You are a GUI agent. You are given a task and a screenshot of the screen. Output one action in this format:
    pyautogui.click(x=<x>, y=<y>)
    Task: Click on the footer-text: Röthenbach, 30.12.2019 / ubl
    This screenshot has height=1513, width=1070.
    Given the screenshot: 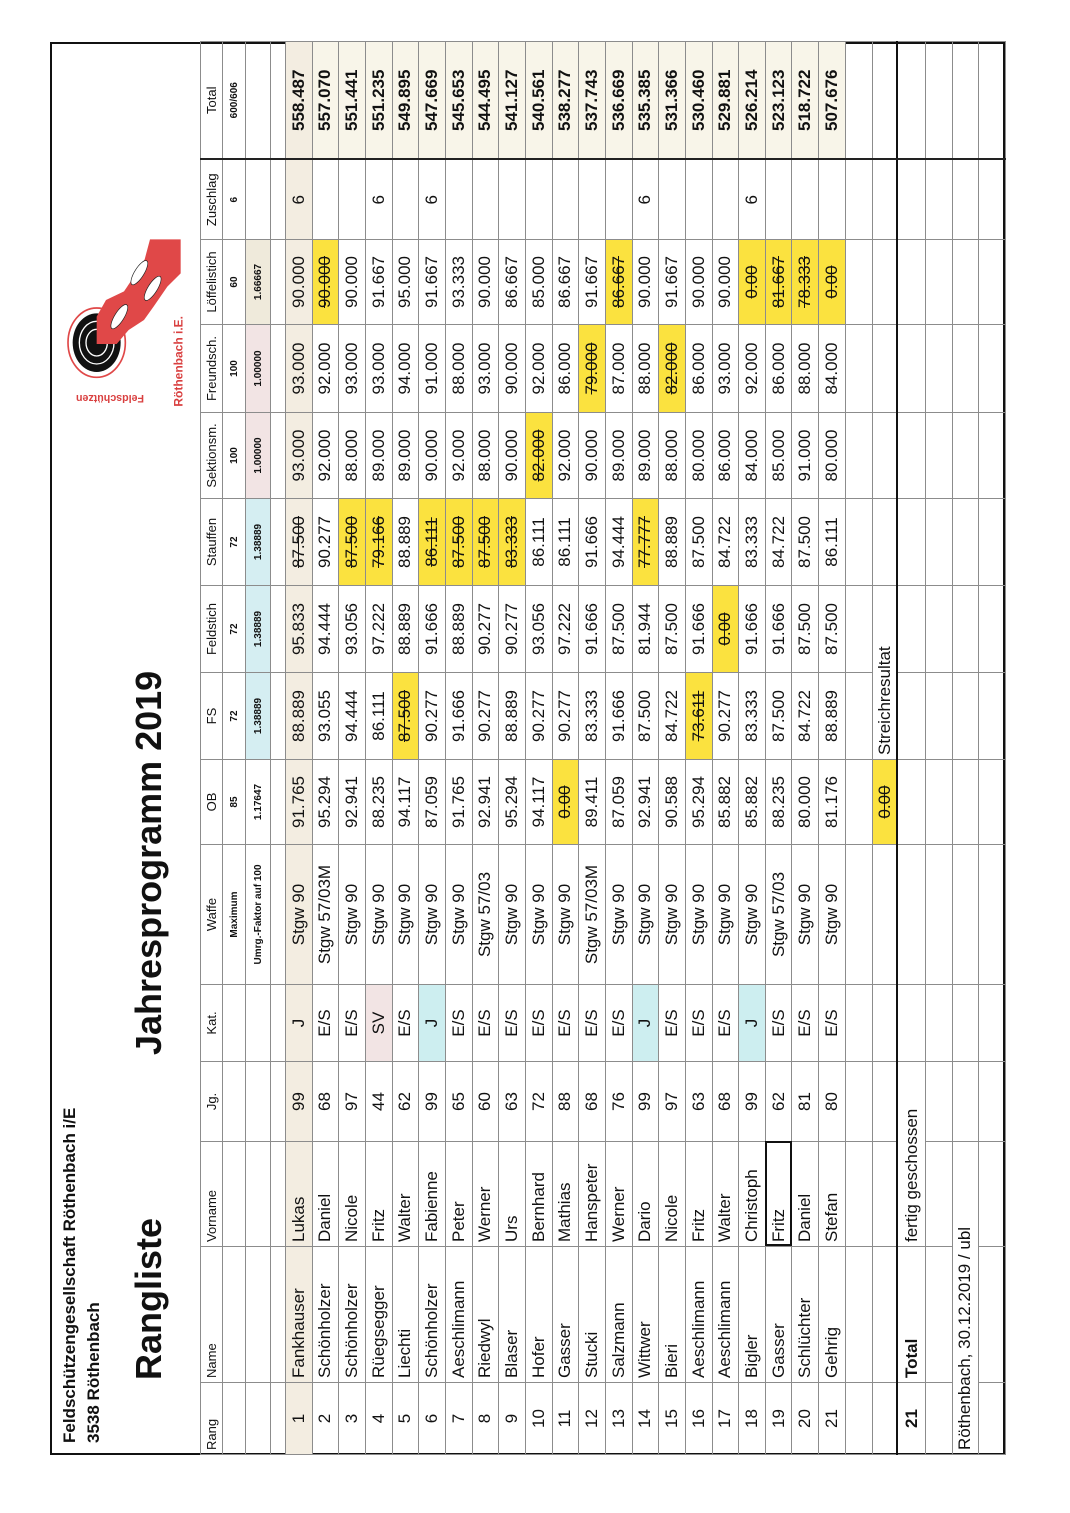 What is the action you would take?
    pyautogui.click(x=965, y=1298)
    